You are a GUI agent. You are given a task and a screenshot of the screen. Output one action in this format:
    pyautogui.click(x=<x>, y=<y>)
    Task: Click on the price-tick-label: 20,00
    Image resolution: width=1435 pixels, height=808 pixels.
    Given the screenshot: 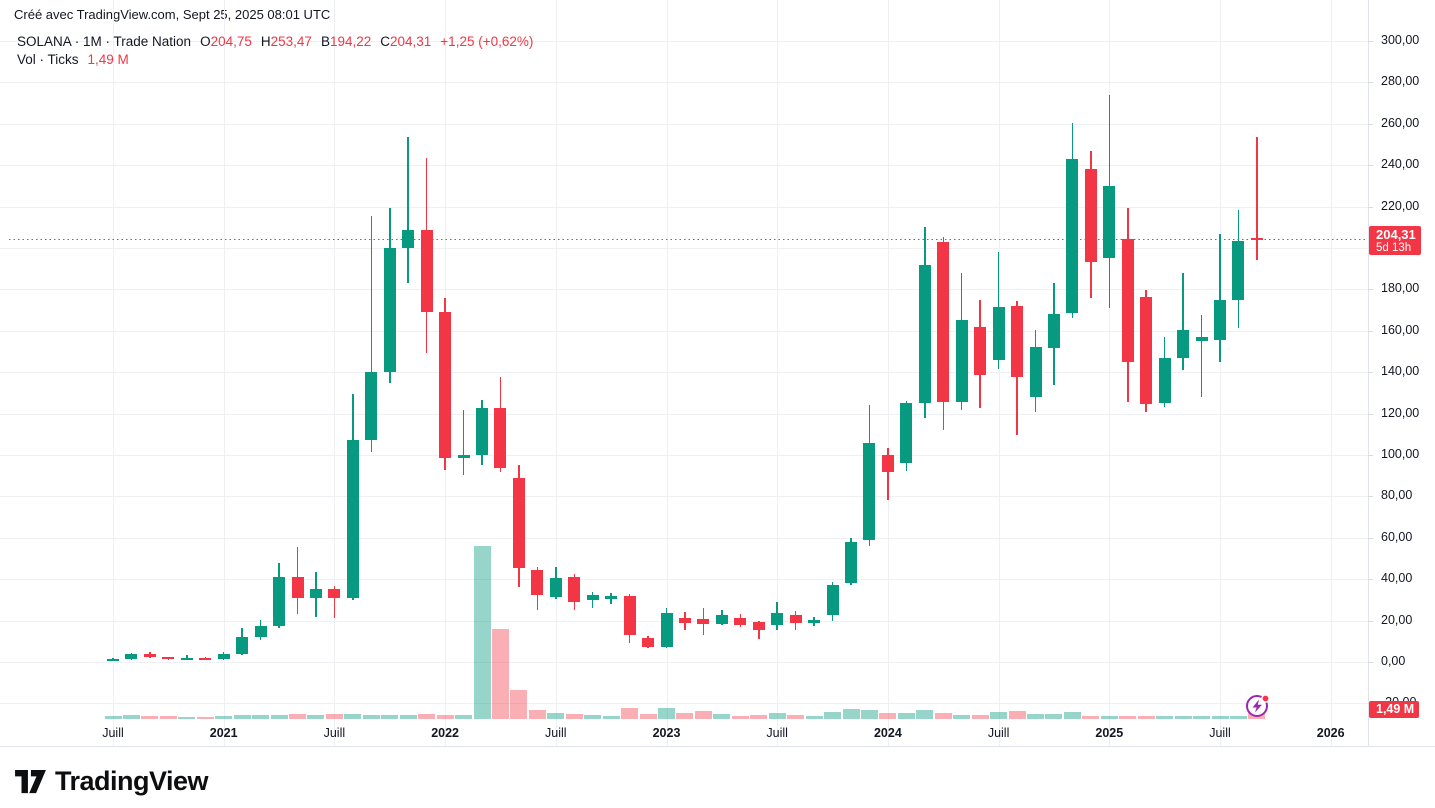 What is the action you would take?
    pyautogui.click(x=1397, y=619)
    